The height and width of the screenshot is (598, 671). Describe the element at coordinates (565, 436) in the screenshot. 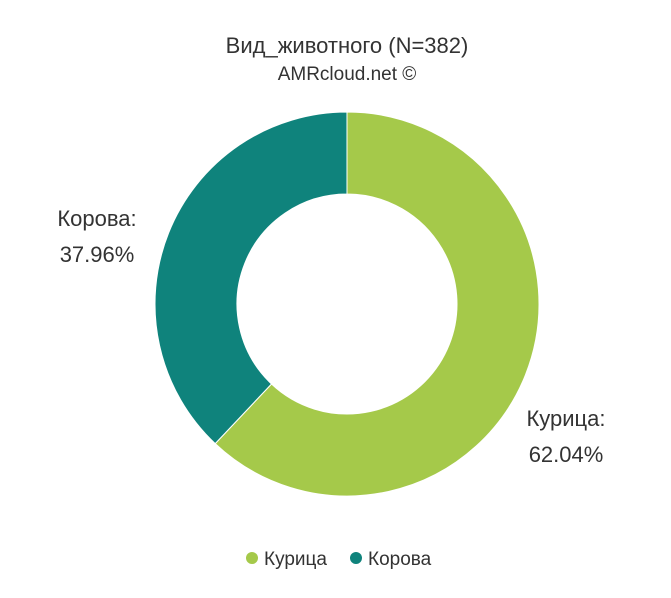

I see `slice-label-kuritsa: Курица: 62.04%` at that location.